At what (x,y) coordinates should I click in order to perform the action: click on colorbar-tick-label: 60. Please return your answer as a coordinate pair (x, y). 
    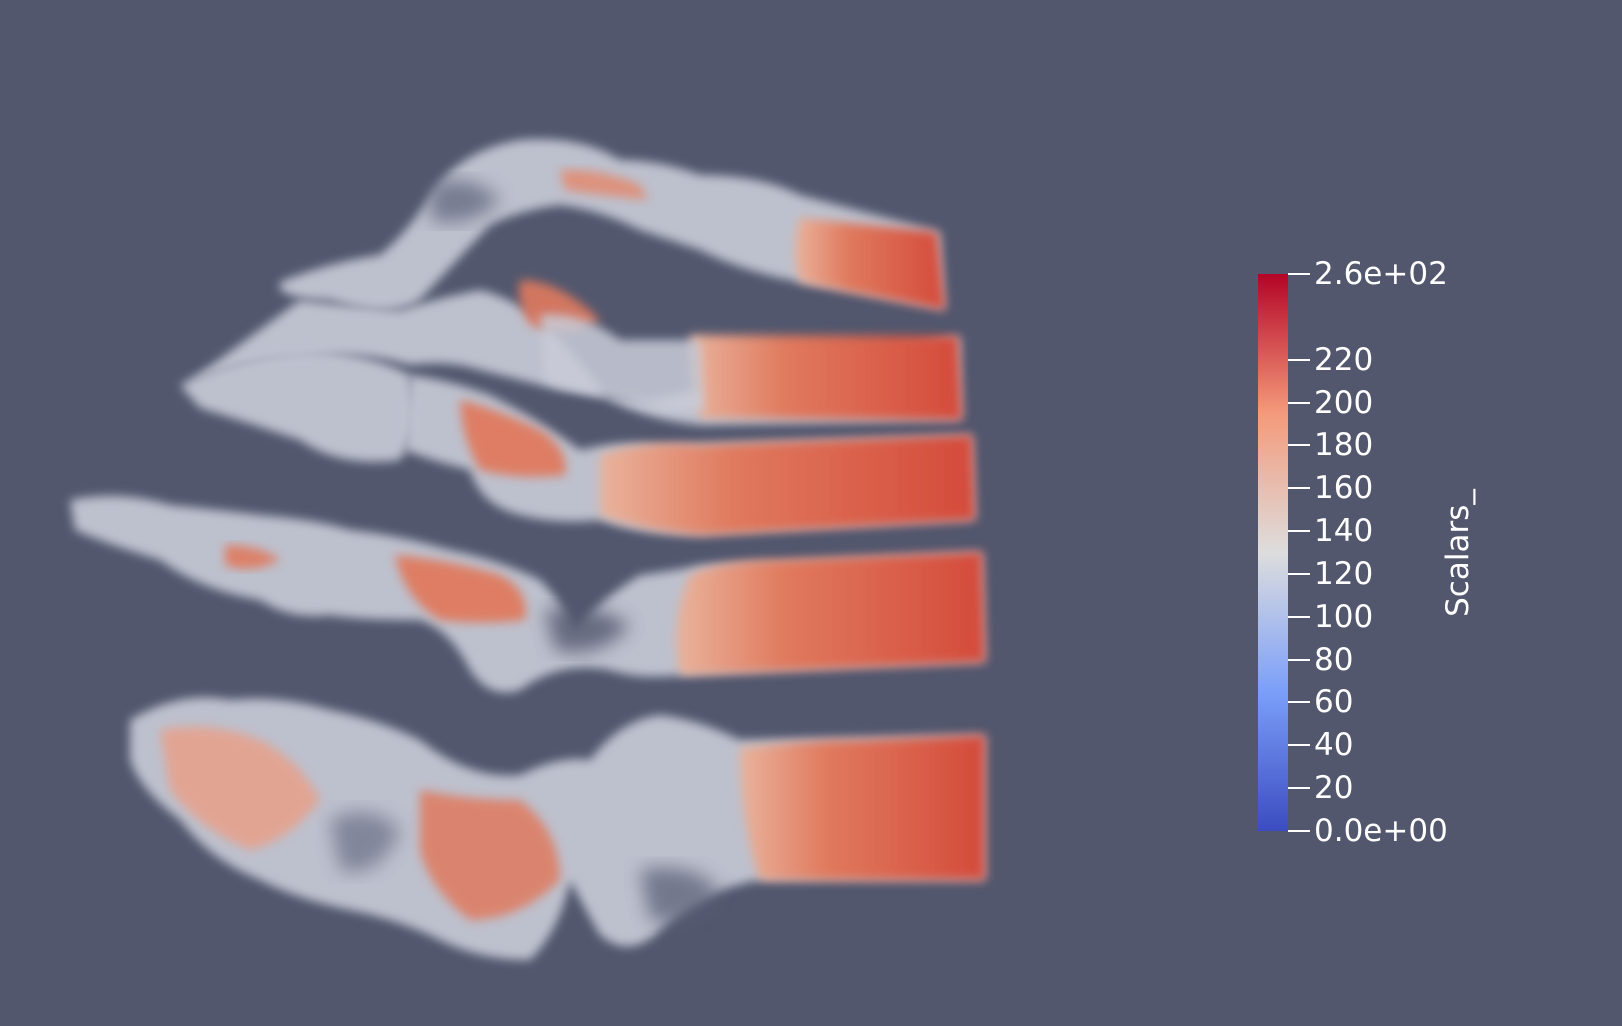
    Looking at the image, I should click on (1334, 702).